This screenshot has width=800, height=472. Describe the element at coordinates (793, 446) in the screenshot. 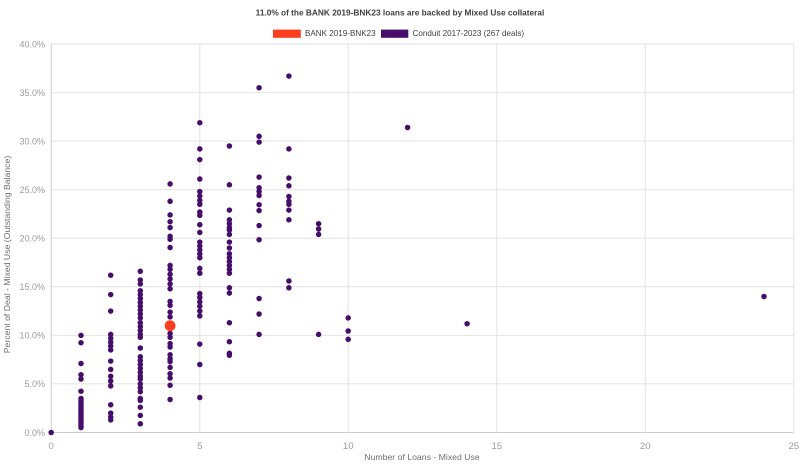

I see `svg-text: 25` at that location.